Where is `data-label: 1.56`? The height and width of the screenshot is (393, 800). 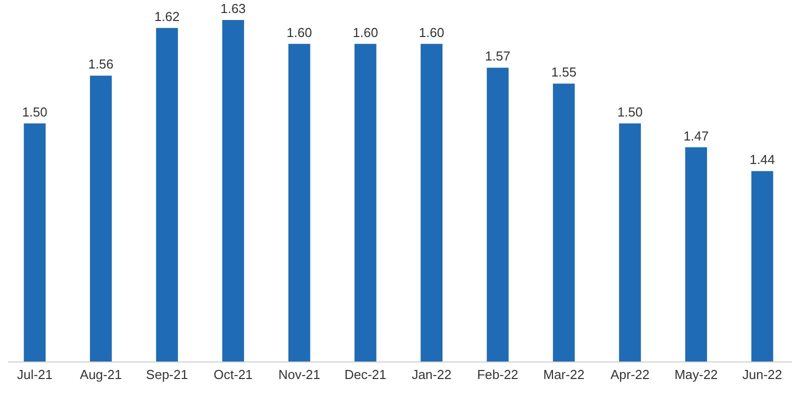
data-label: 1.56 is located at coordinates (101, 64).